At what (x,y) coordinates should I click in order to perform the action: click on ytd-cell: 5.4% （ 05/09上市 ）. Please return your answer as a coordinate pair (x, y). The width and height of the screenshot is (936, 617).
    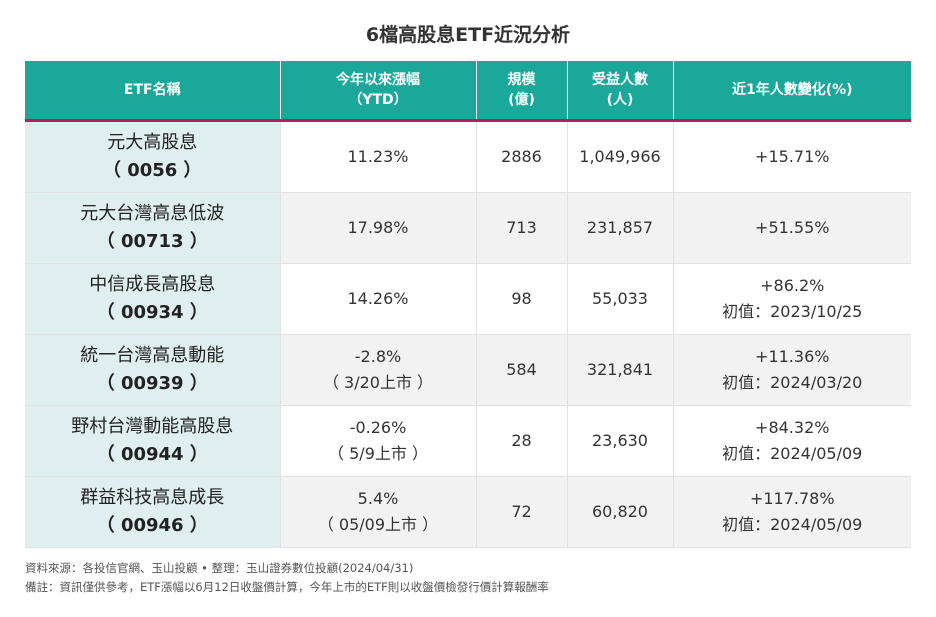
    Looking at the image, I should click on (378, 512).